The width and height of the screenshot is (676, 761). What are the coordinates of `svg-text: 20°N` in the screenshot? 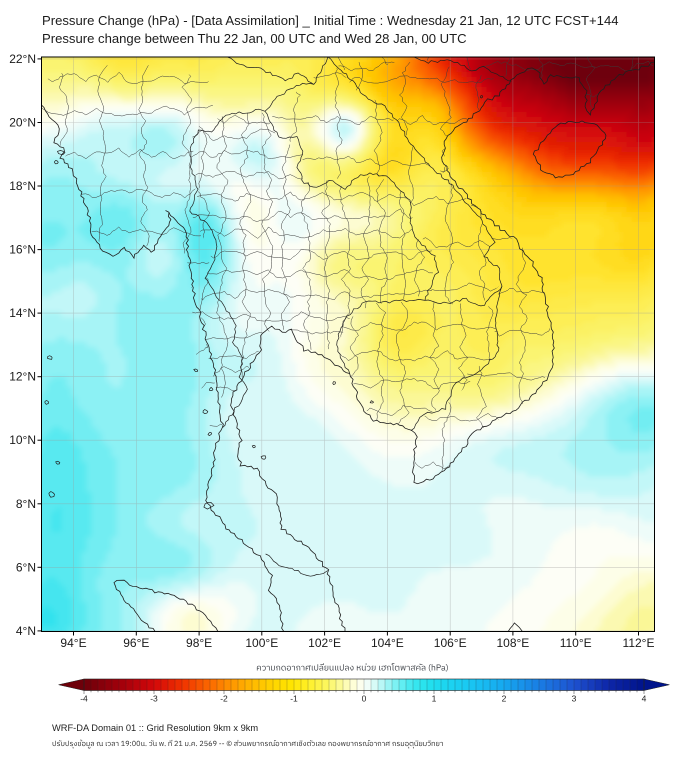 It's located at (22, 123).